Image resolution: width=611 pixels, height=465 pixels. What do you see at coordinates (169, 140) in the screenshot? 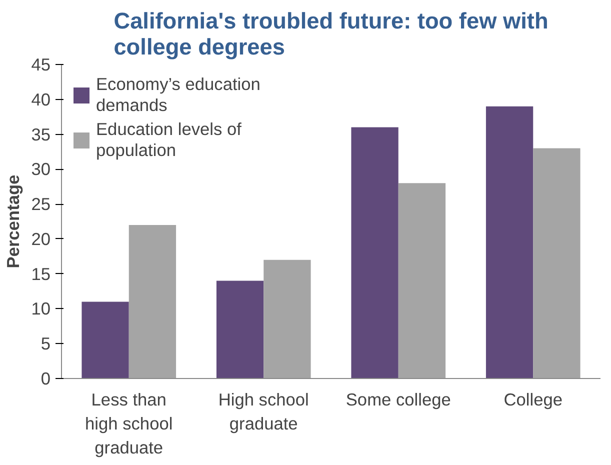
I see `legend-label: Education levels of population` at bounding box center [169, 140].